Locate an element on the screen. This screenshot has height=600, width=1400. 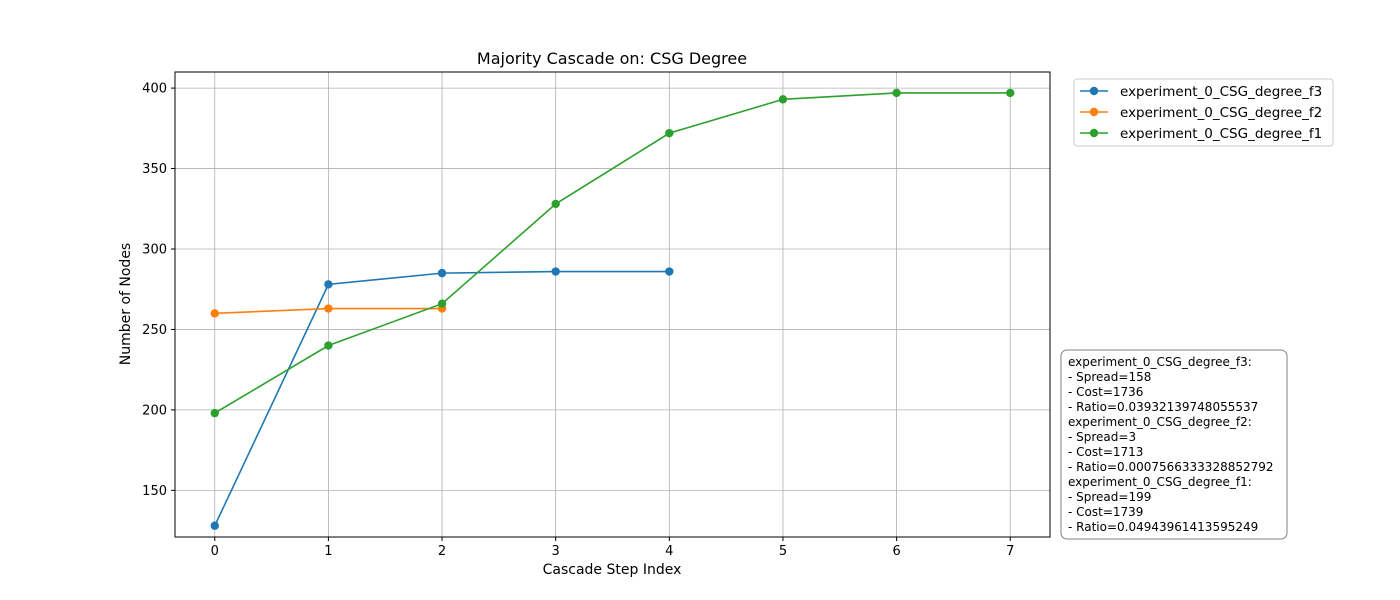
stats-line: - Spread=158 is located at coordinates (1109, 377).